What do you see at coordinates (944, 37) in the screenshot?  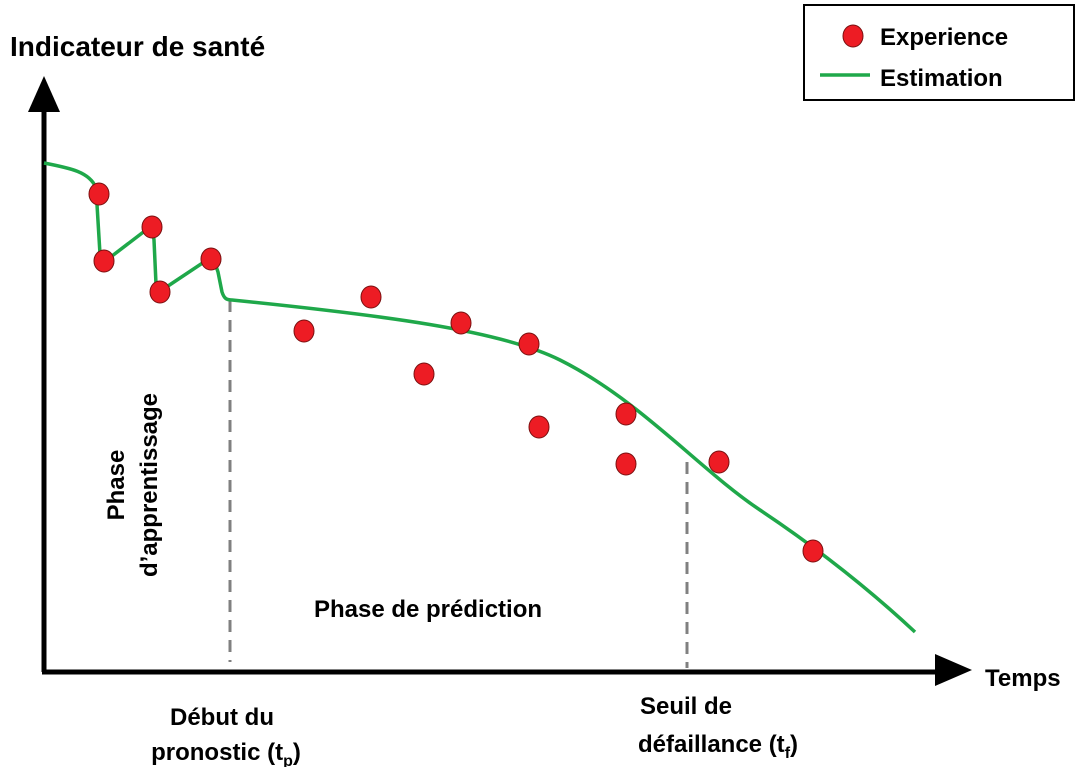 I see `legend-label: Experience` at bounding box center [944, 37].